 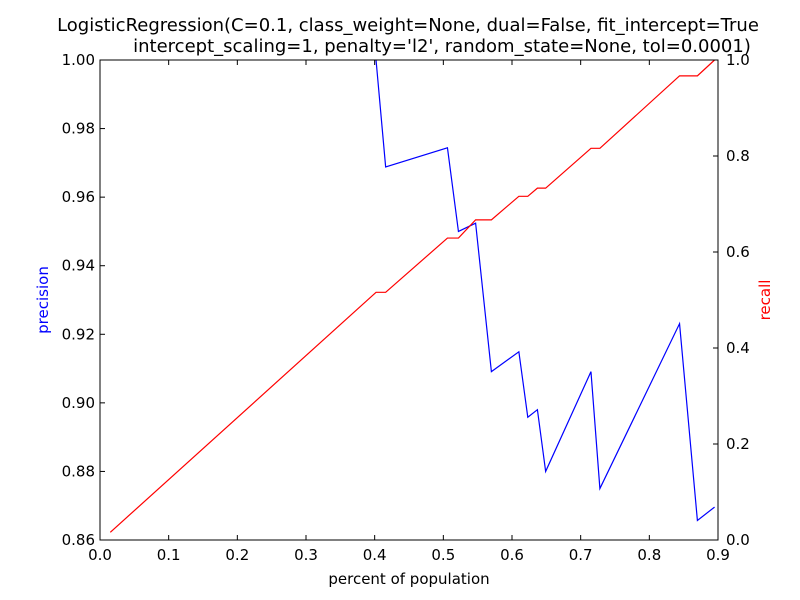 What do you see at coordinates (78, 334) in the screenshot?
I see `y-left-tick-label: 0.92` at bounding box center [78, 334].